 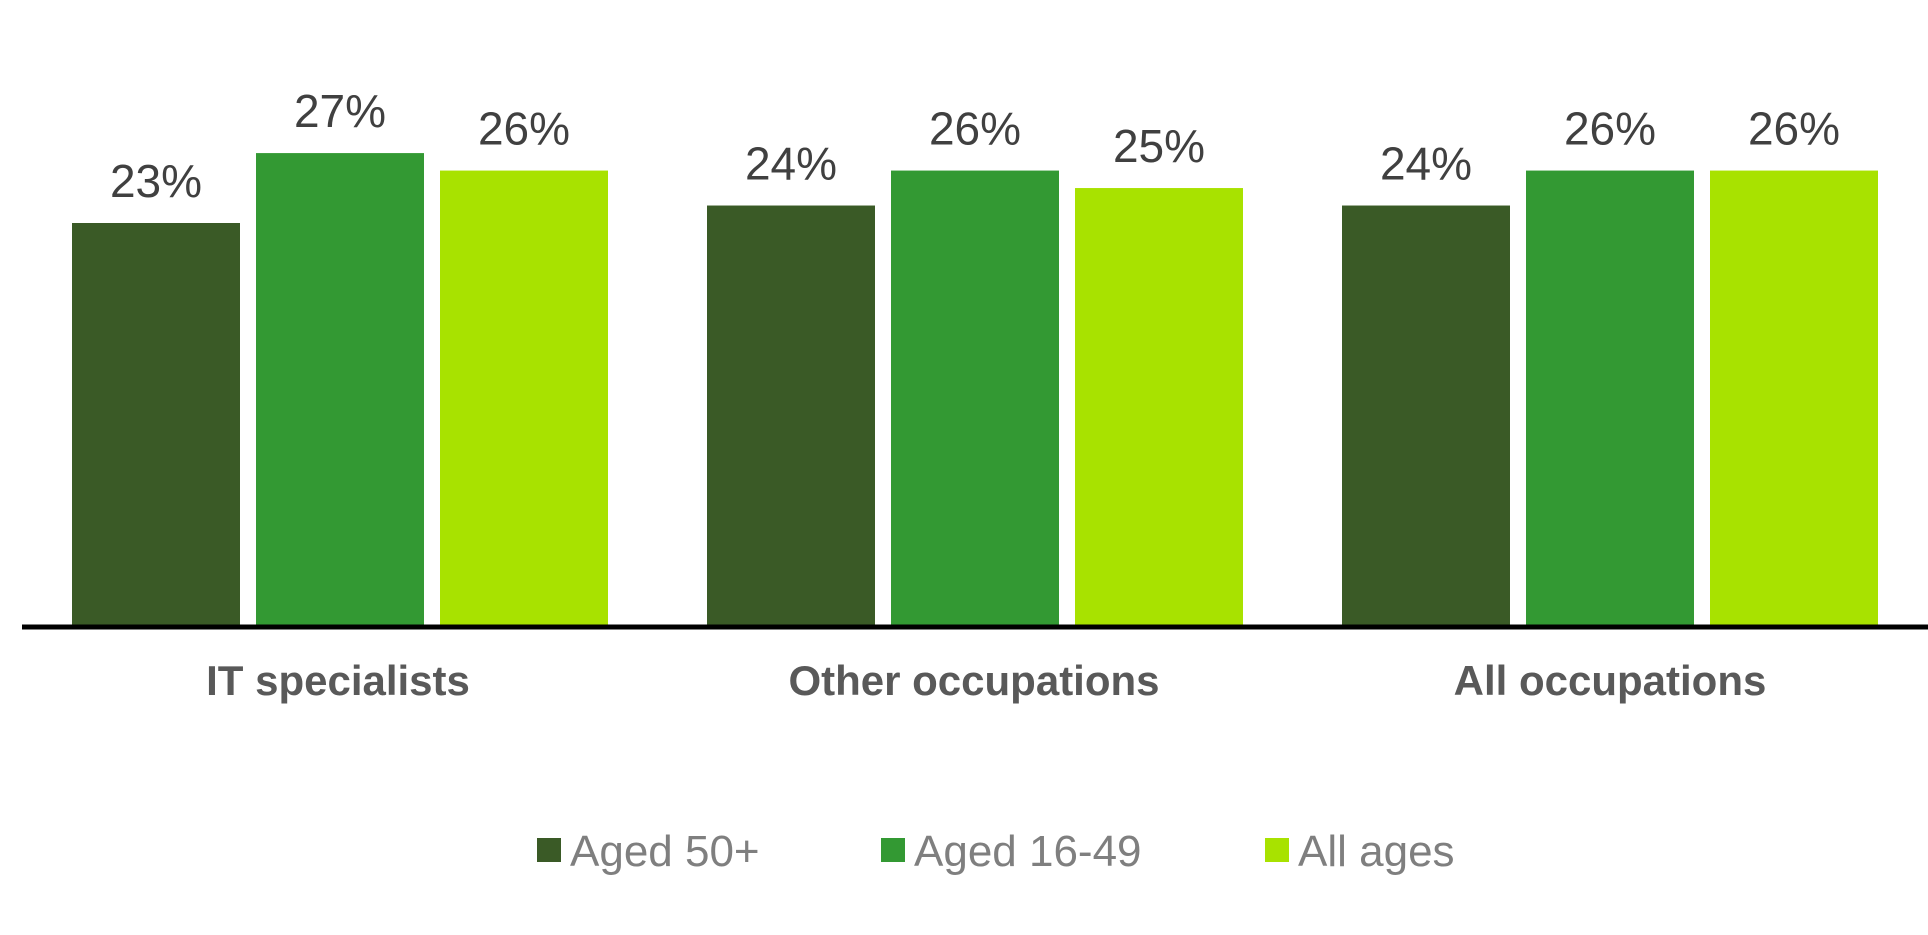 I want to click on legend-label-2: Aged 16-49, so click(x=1028, y=851).